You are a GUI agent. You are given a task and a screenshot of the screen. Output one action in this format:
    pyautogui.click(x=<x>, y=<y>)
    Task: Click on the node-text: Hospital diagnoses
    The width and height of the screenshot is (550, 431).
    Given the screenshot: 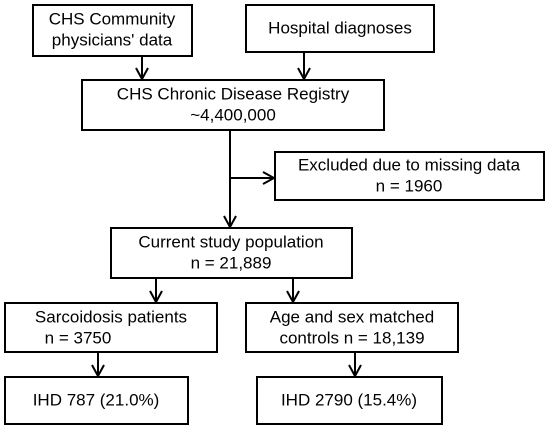 What is the action you would take?
    pyautogui.click(x=340, y=27)
    